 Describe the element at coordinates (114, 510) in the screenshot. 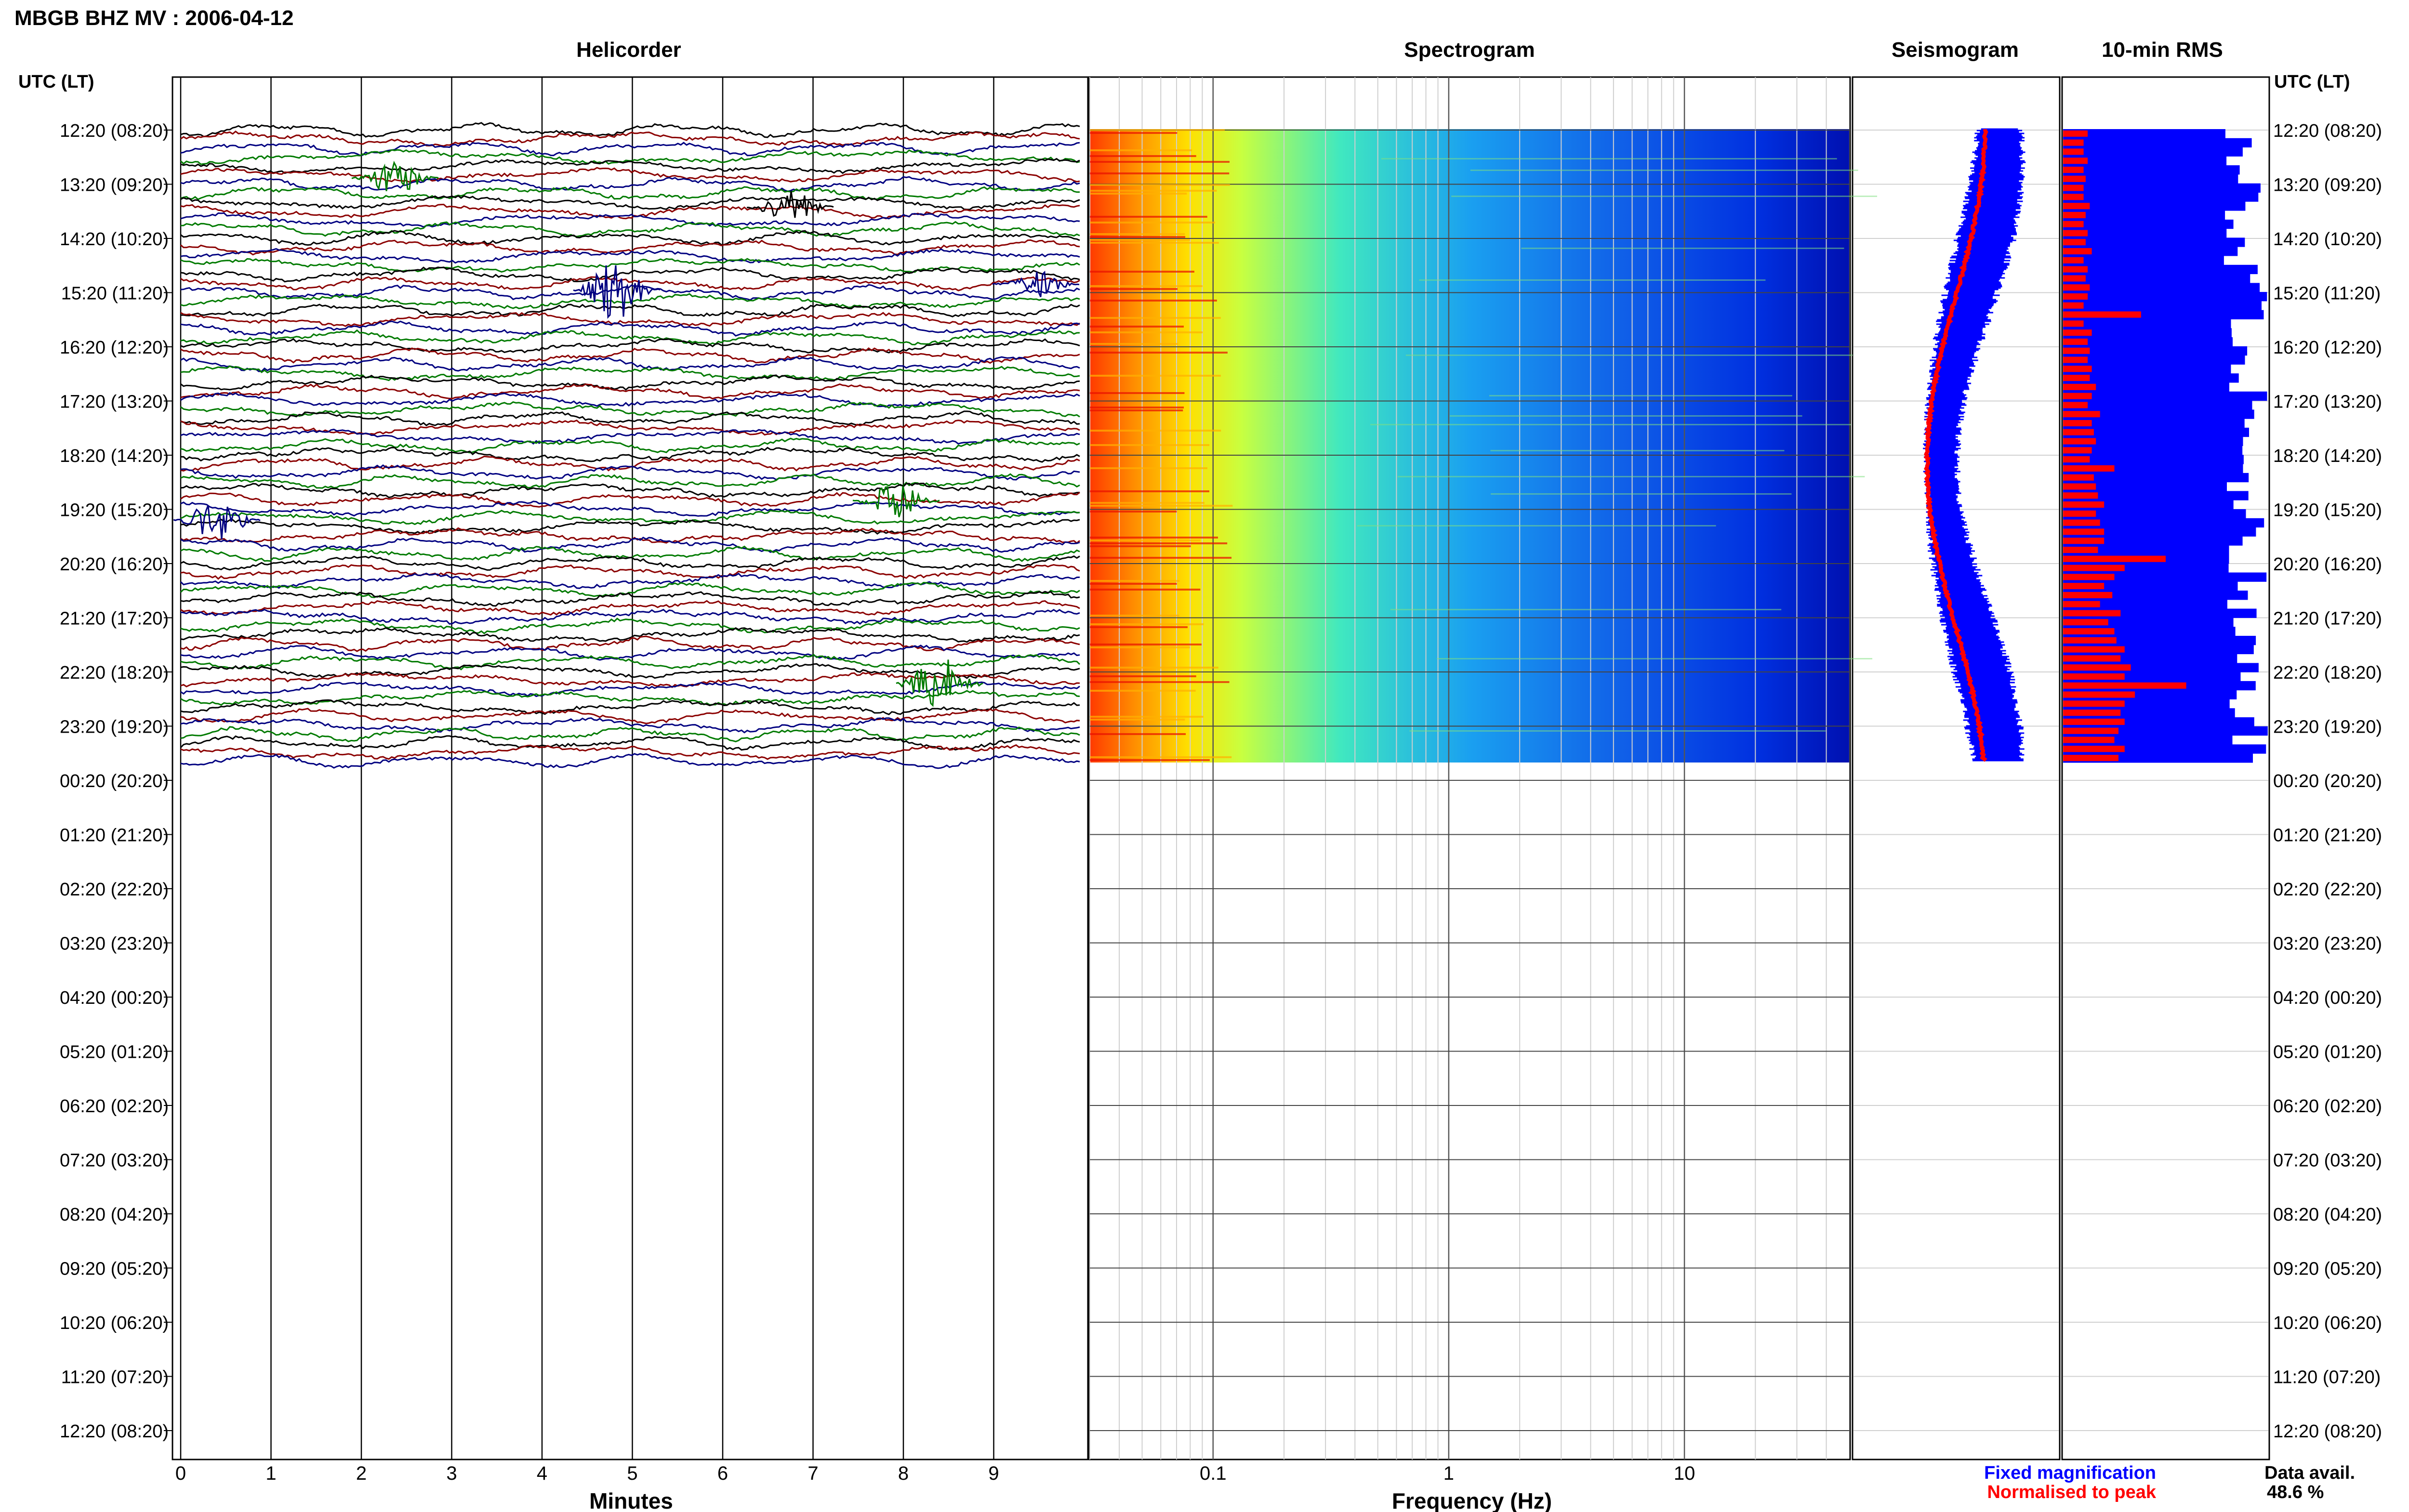

I see `row-label-left: 19:20 (15:20)` at that location.